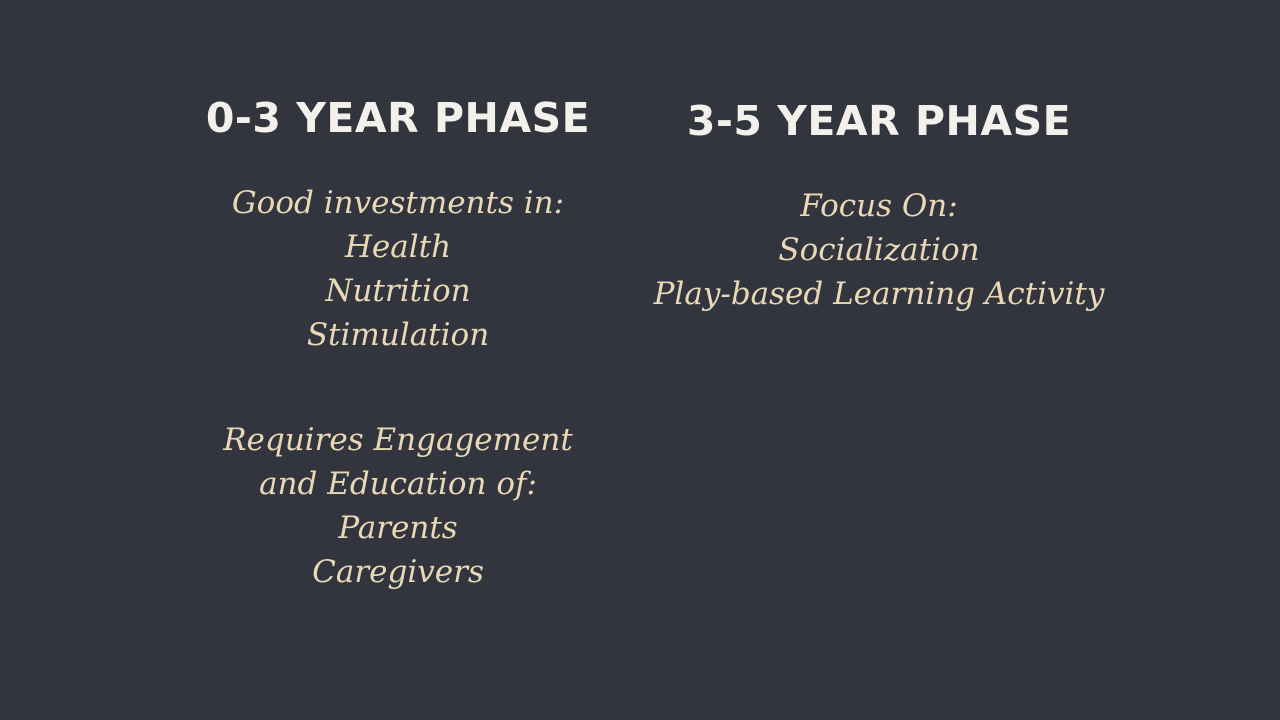 The height and width of the screenshot is (720, 1280). What do you see at coordinates (398, 247) in the screenshot?
I see `list-item: Health` at bounding box center [398, 247].